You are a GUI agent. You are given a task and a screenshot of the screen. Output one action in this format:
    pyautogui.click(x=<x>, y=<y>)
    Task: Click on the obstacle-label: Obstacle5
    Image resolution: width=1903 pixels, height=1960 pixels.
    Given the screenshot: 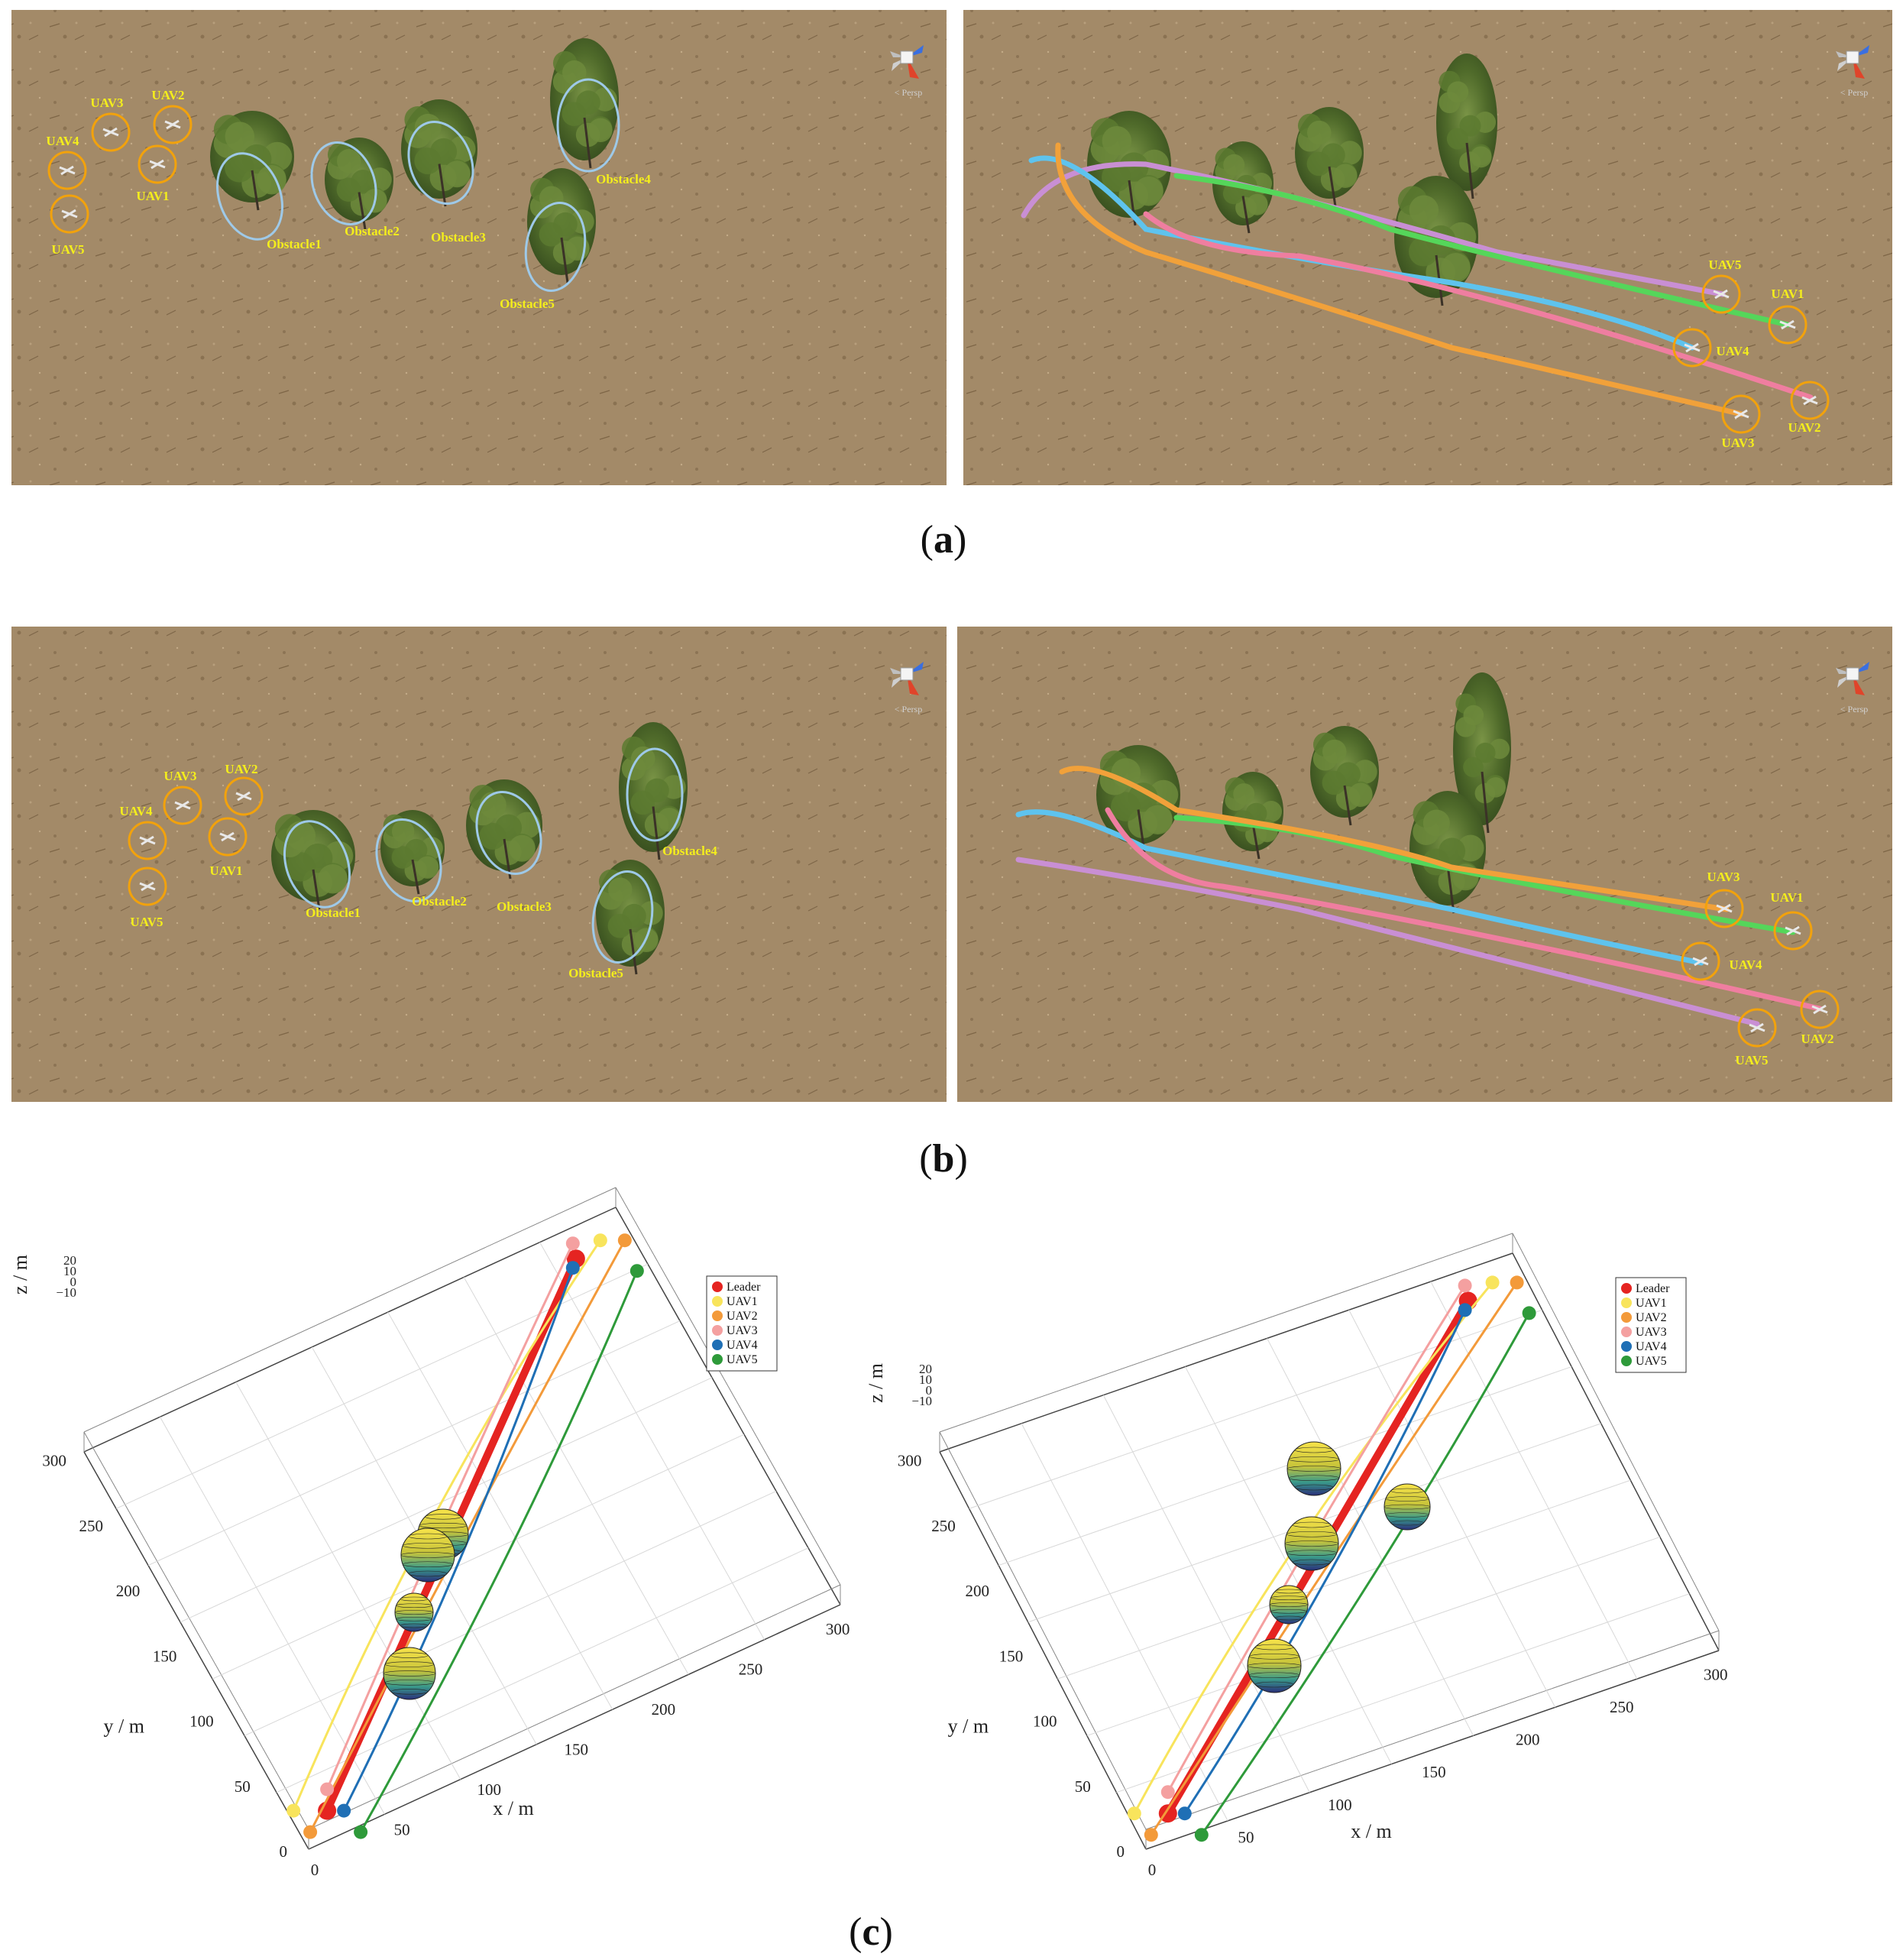 What is the action you would take?
    pyautogui.click(x=527, y=303)
    